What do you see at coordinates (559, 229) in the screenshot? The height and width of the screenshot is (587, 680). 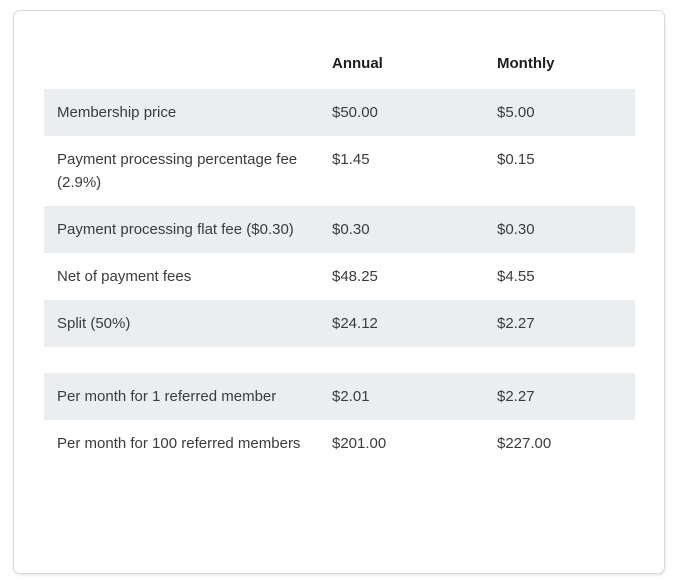 I see `monthly-value: $0.30` at bounding box center [559, 229].